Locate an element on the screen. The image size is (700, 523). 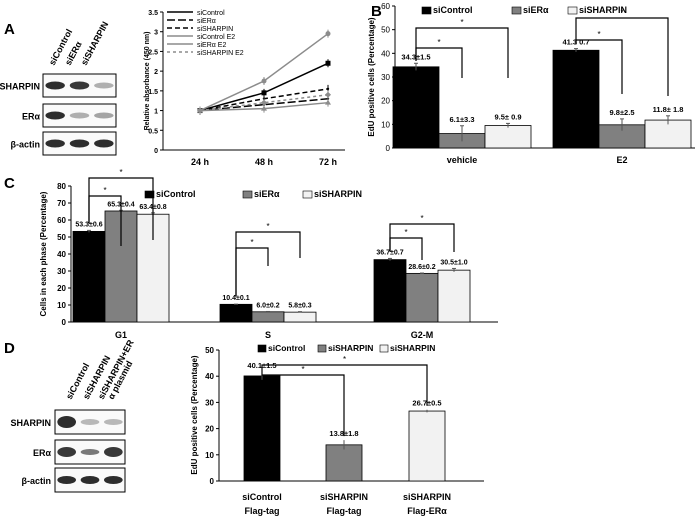
chart-c-y-tick-label: 60 is located at coordinates (61, 220).